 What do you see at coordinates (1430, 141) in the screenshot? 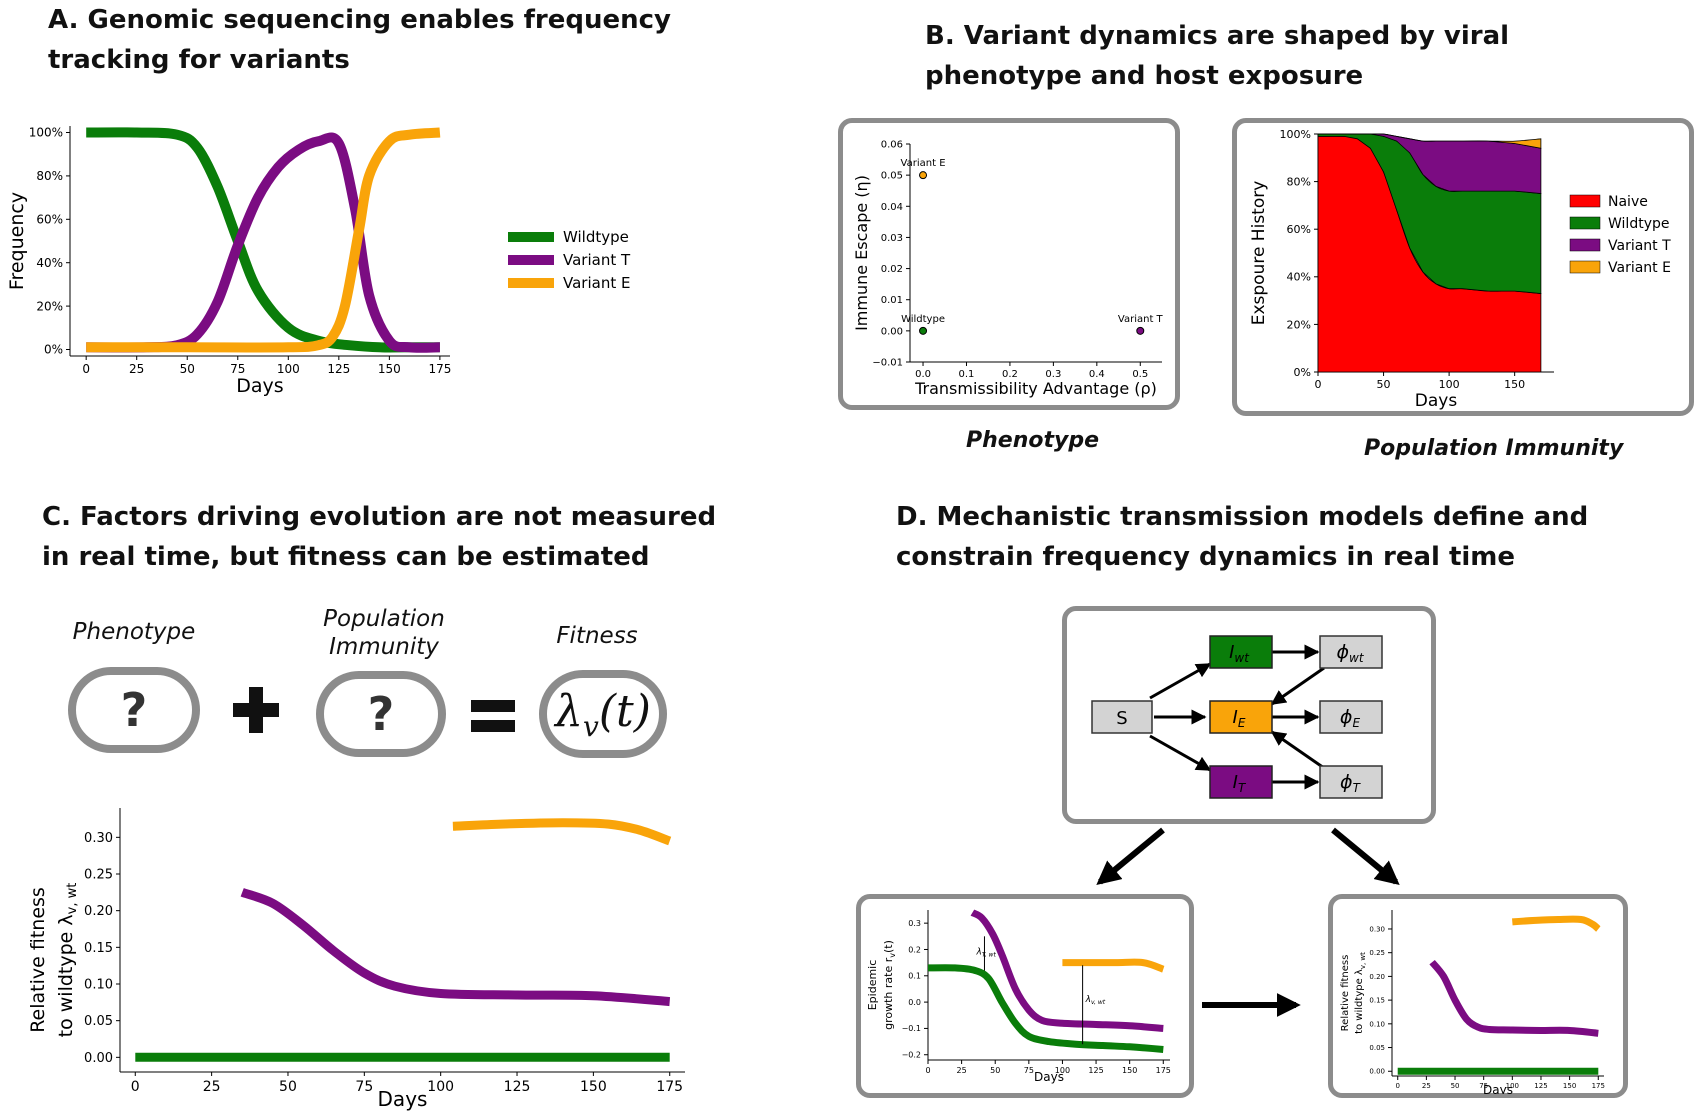
I see `area-variant-e` at bounding box center [1430, 141].